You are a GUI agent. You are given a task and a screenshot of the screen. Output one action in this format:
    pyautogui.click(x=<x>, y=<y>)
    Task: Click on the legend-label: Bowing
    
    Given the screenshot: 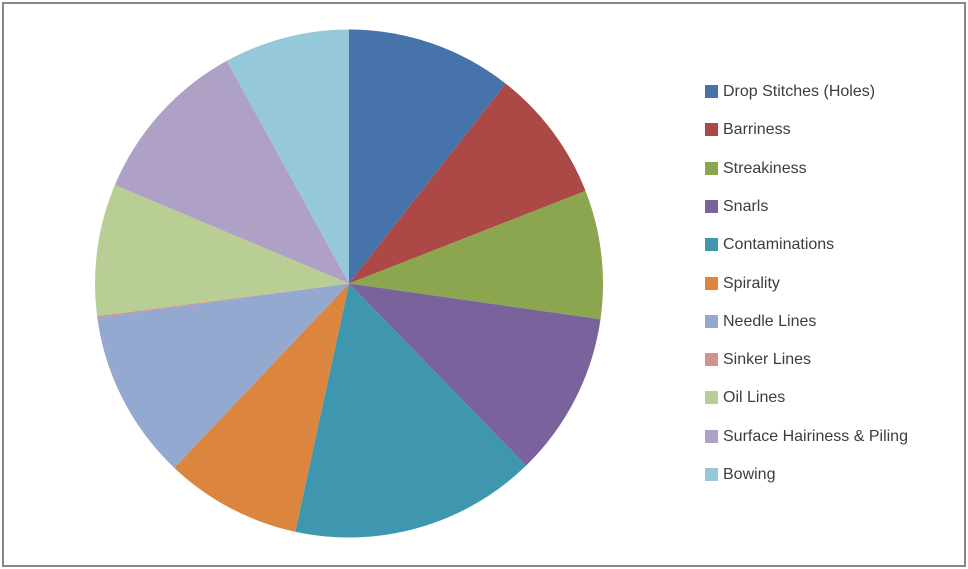 What is the action you would take?
    pyautogui.click(x=749, y=474)
    